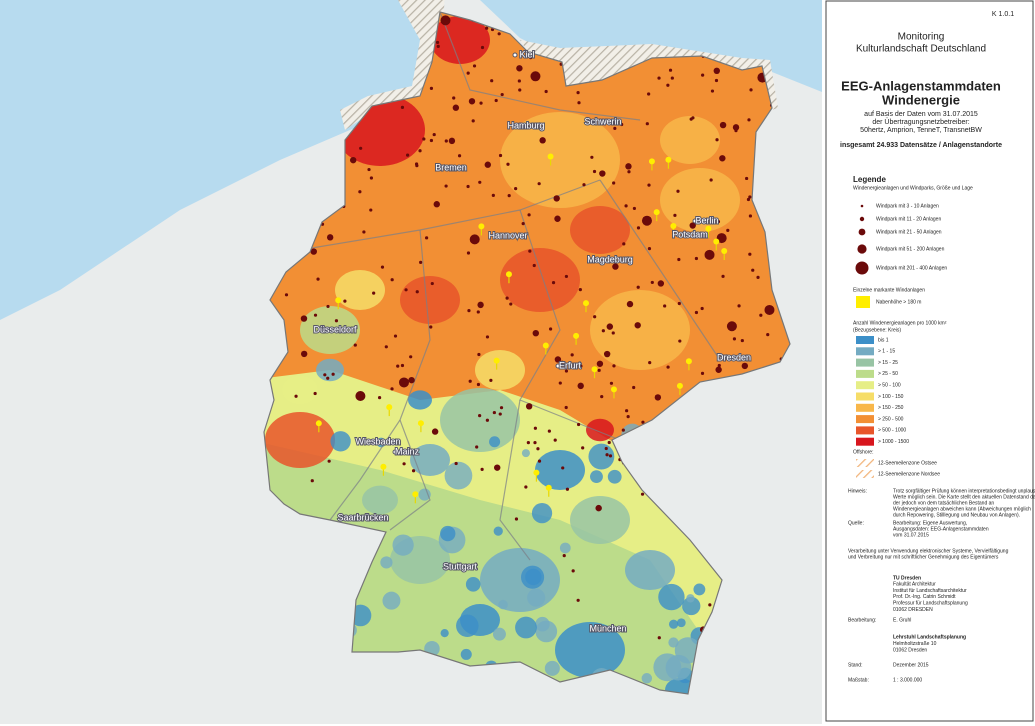 This screenshot has height=726, width=1035. What do you see at coordinates (892, 431) in the screenshot?
I see `legend-label: > 500 - 1000` at bounding box center [892, 431].